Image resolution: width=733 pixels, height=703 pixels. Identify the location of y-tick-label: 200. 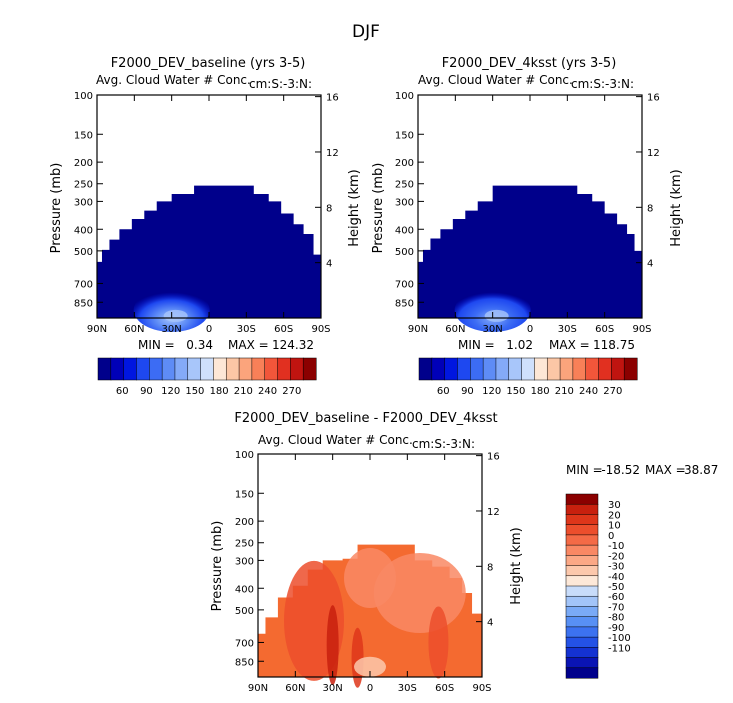
(83, 163).